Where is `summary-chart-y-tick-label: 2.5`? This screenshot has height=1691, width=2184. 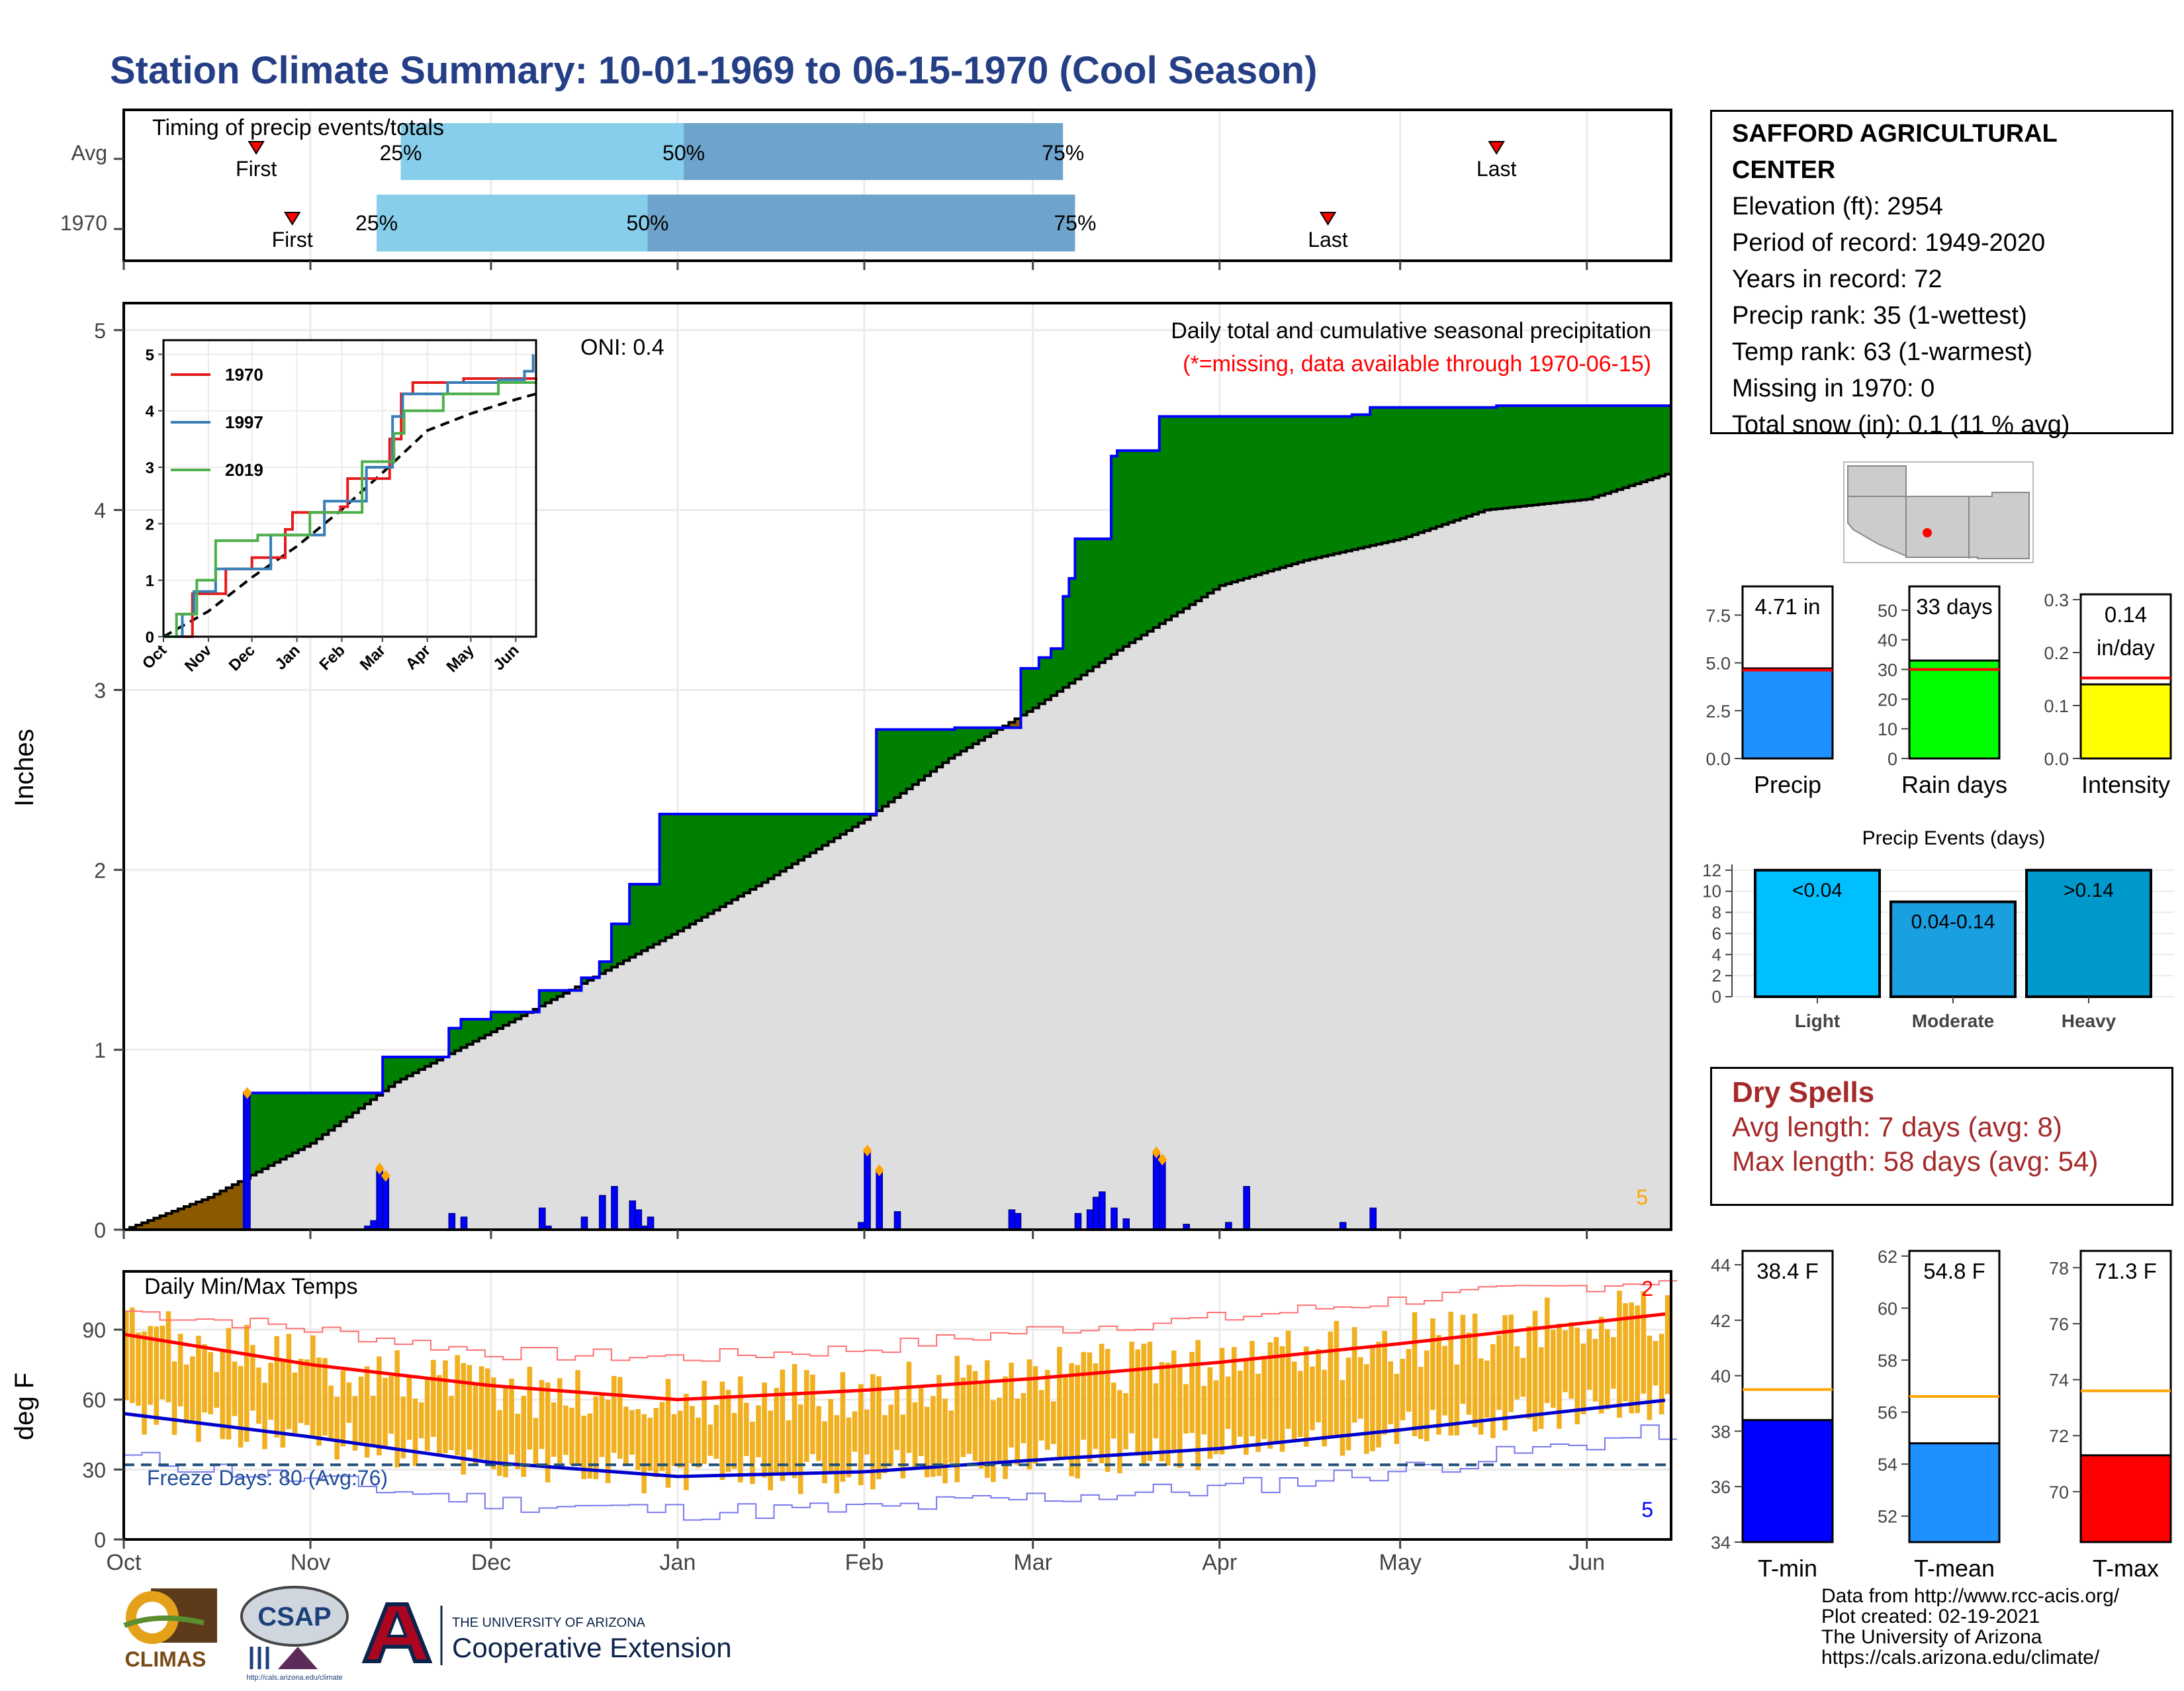 summary-chart-y-tick-label: 2.5 is located at coordinates (1718, 711).